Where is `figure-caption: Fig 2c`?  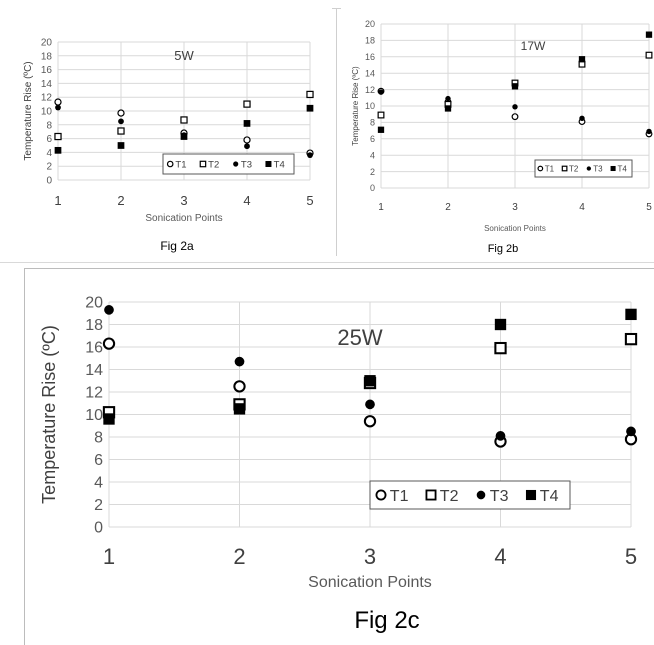 figure-caption: Fig 2c is located at coordinates (386, 620).